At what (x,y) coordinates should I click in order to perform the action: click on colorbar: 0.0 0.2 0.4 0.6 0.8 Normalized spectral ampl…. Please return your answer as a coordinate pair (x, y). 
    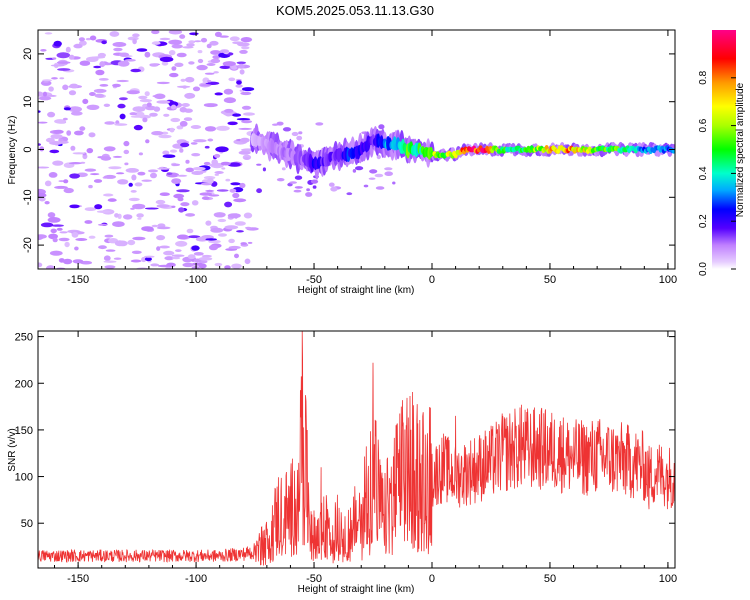
    Looking at the image, I should click on (722, 153).